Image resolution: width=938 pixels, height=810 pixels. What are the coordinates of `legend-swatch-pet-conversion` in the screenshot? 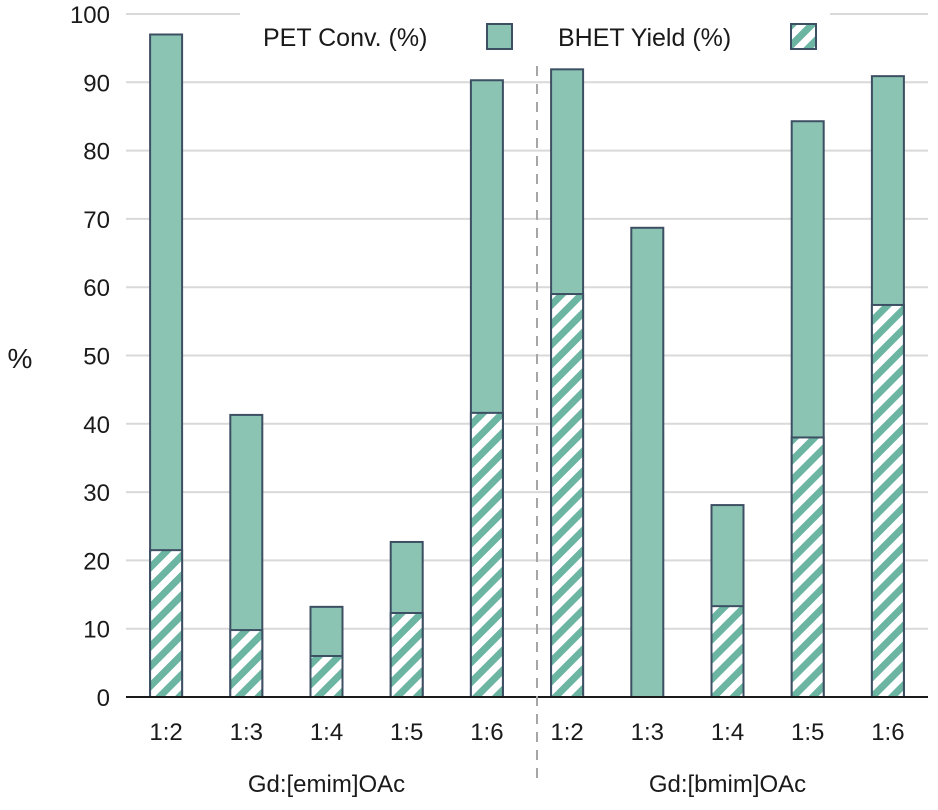 It's located at (499, 36).